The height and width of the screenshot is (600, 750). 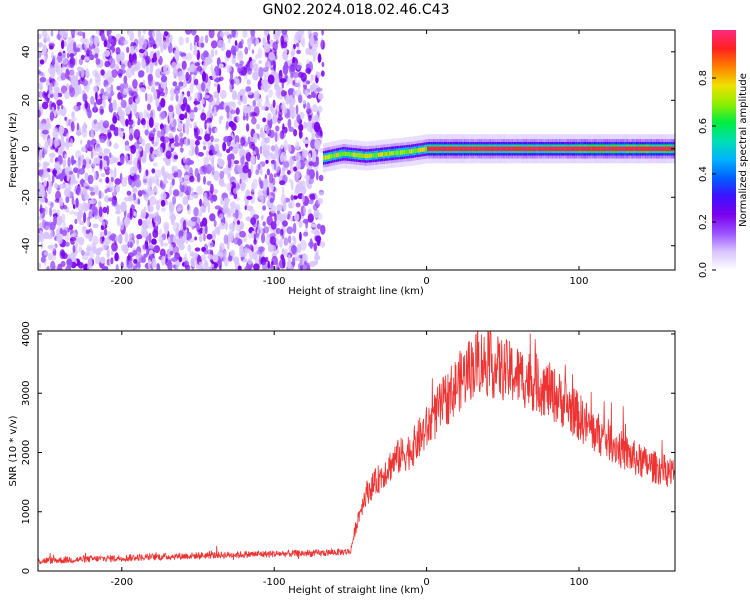 What do you see at coordinates (26, 51) in the screenshot?
I see `y-tick-label: 40` at bounding box center [26, 51].